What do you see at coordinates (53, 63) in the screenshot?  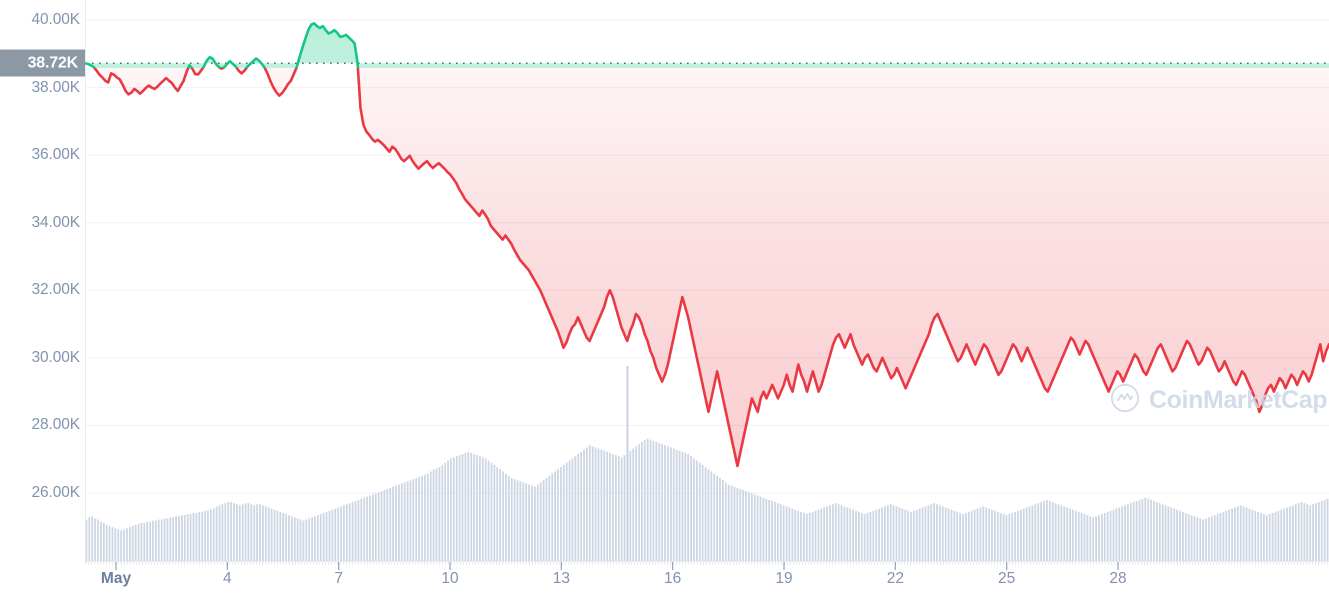 I see `current-price-value: 38.72K` at bounding box center [53, 63].